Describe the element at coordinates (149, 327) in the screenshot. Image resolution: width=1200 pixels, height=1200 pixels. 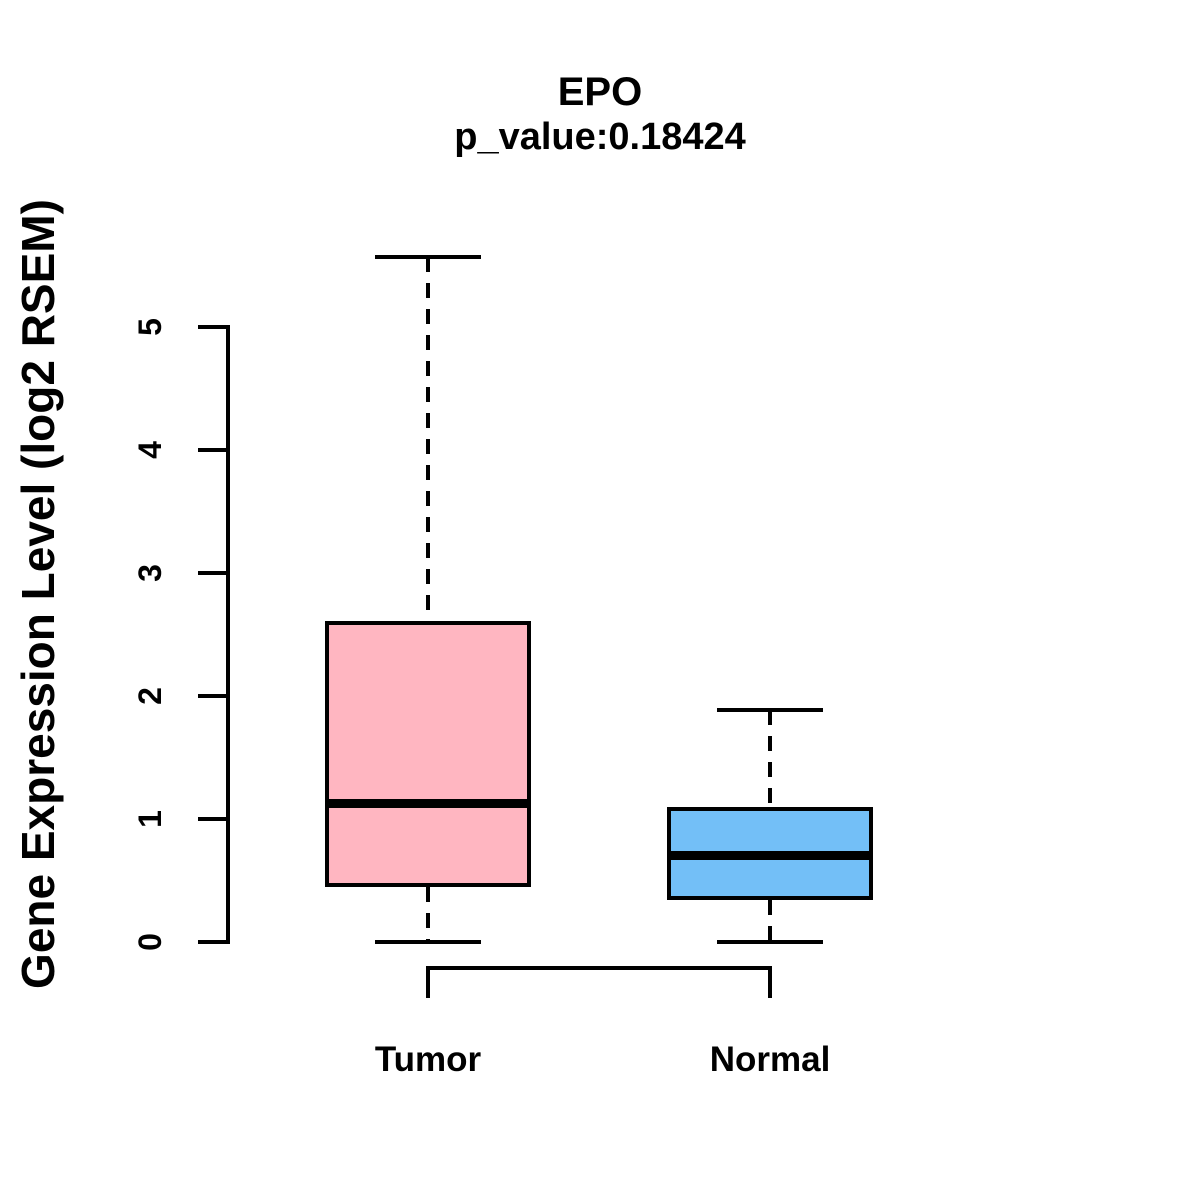
I see `y-axis-tick-label: 5` at that location.